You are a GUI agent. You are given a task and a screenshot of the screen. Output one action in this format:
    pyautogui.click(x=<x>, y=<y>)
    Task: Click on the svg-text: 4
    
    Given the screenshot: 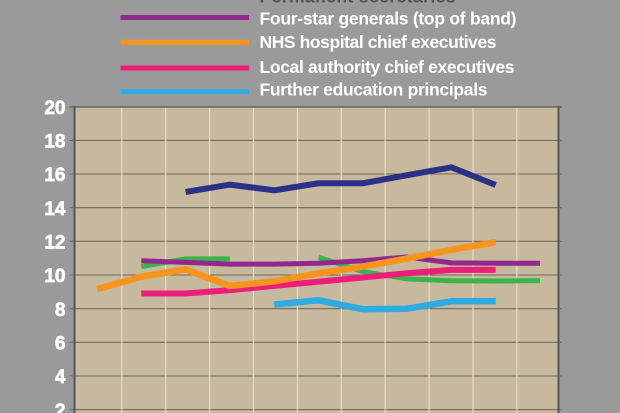 What is the action you would take?
    pyautogui.click(x=60, y=377)
    